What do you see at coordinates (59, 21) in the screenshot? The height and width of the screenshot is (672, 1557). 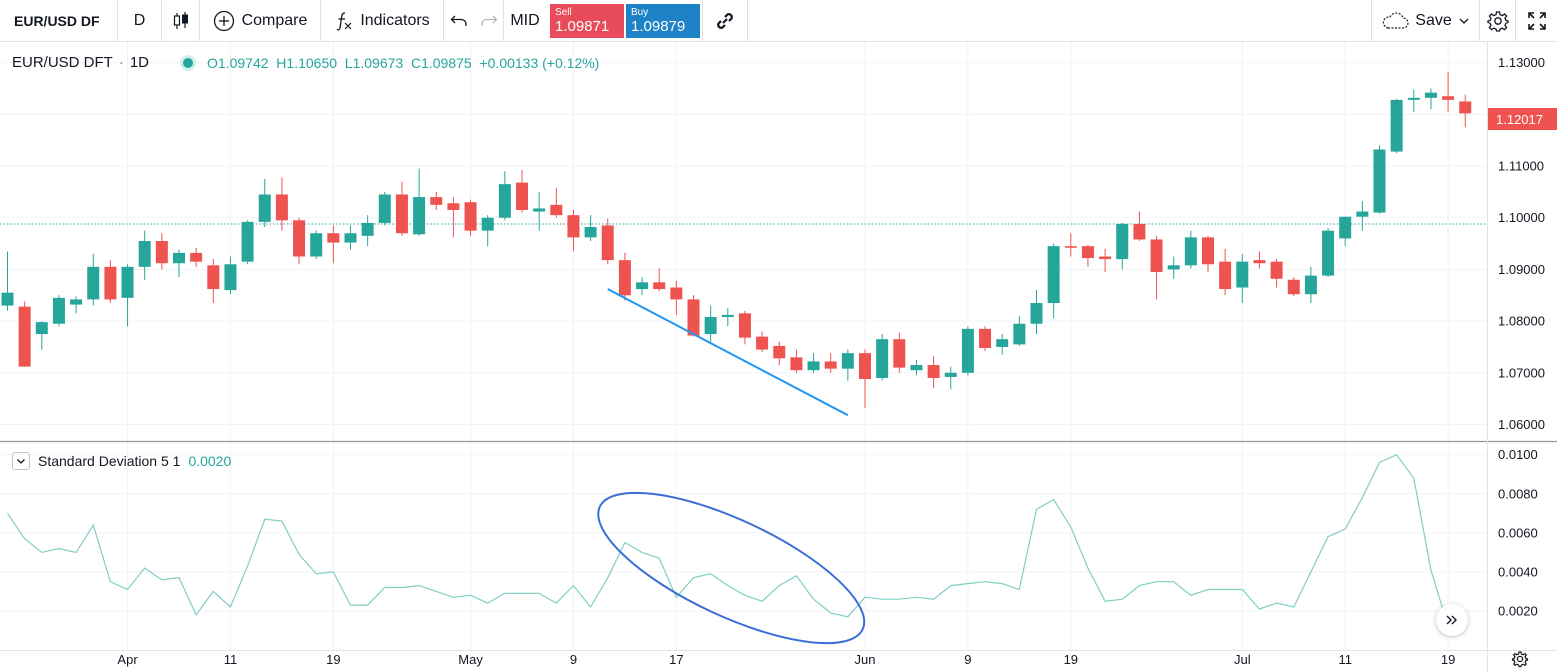 I see `symbol-search-button: EUR/USD DF` at bounding box center [59, 21].